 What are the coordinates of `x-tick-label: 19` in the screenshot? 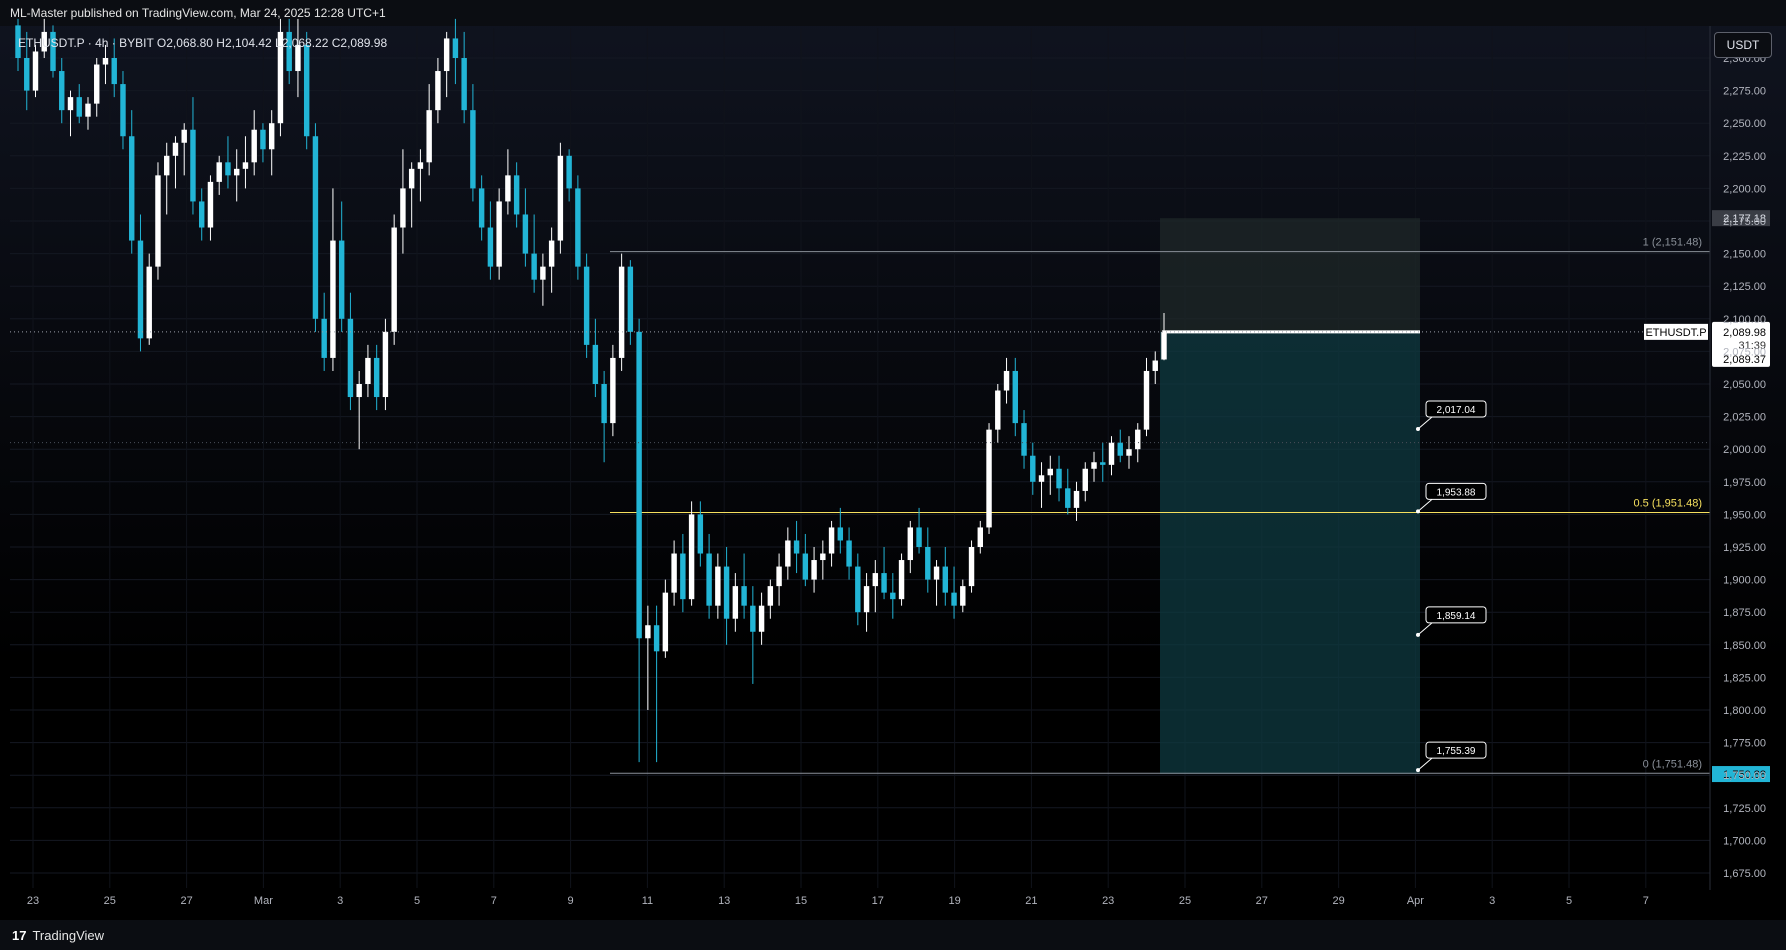 It's located at (954, 901).